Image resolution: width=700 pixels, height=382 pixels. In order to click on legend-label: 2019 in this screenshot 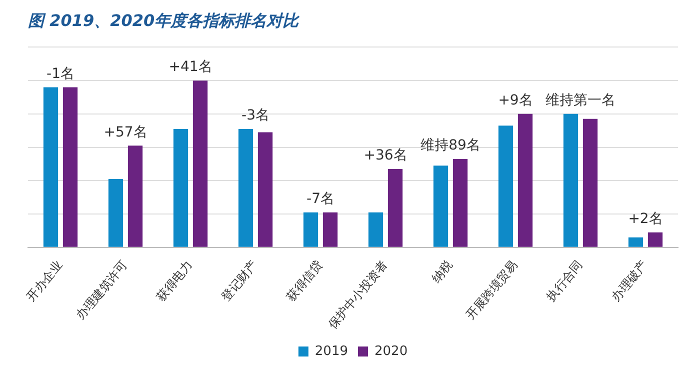, I will do `click(331, 351)`.